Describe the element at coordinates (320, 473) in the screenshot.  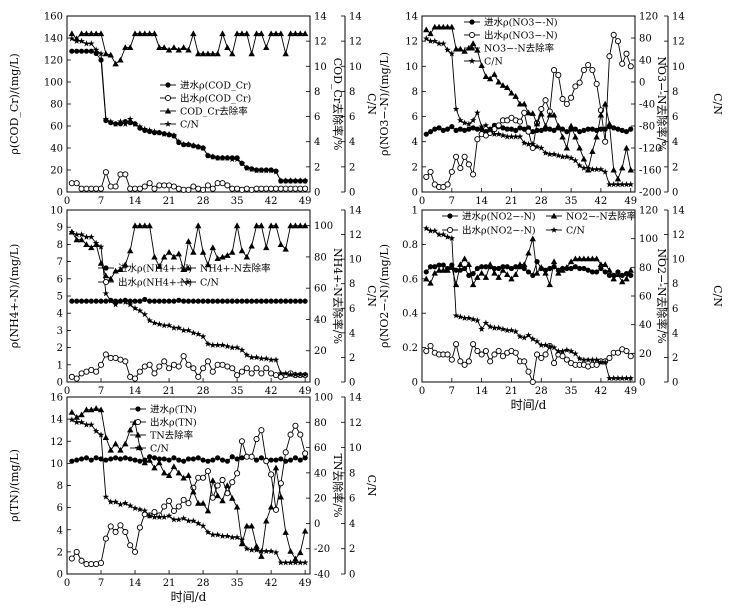
I see `y2-tick-label: 40` at that location.